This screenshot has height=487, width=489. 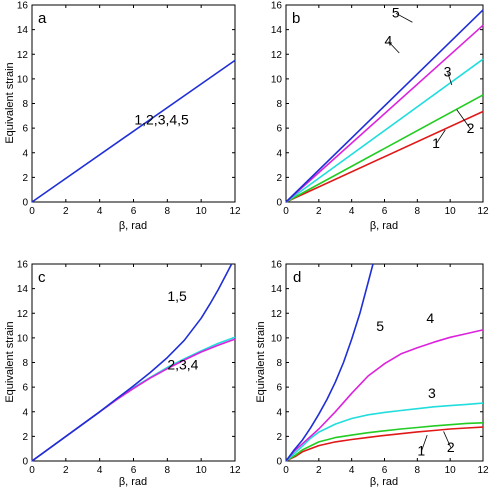 I want to click on y-tick-label-c: 16, so click(x=23, y=265).